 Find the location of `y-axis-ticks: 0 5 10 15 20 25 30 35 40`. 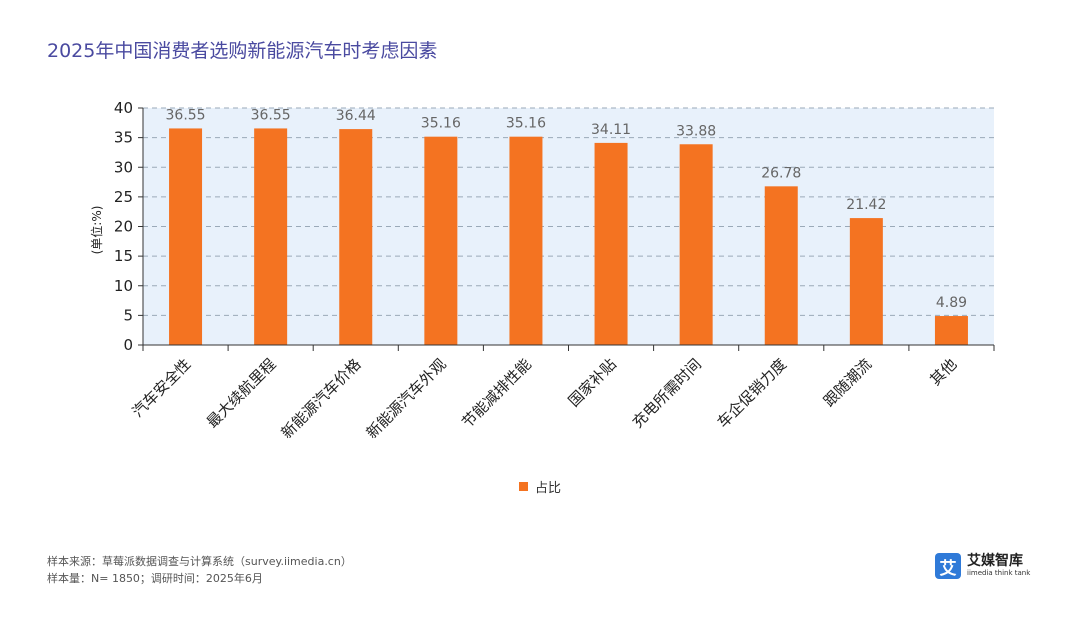

y-axis-ticks: 0 5 10 15 20 25 30 35 40 is located at coordinates (128, 226).